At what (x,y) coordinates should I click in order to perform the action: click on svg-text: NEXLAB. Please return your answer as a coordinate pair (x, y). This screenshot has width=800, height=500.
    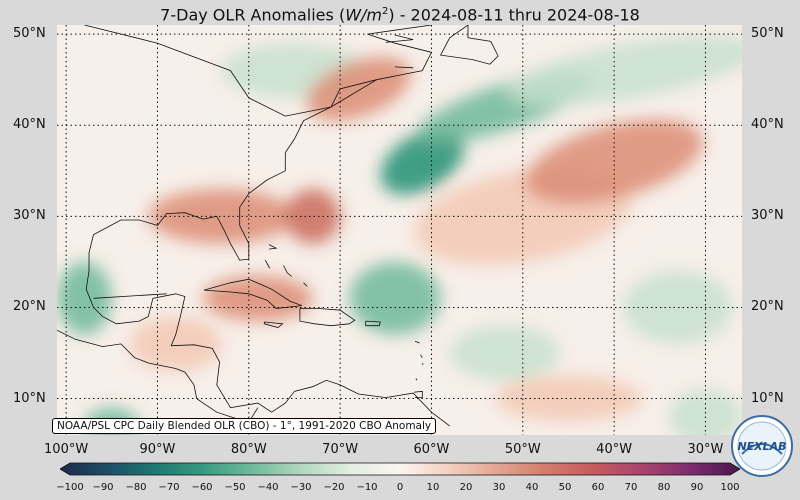
    Looking at the image, I should click on (761, 446).